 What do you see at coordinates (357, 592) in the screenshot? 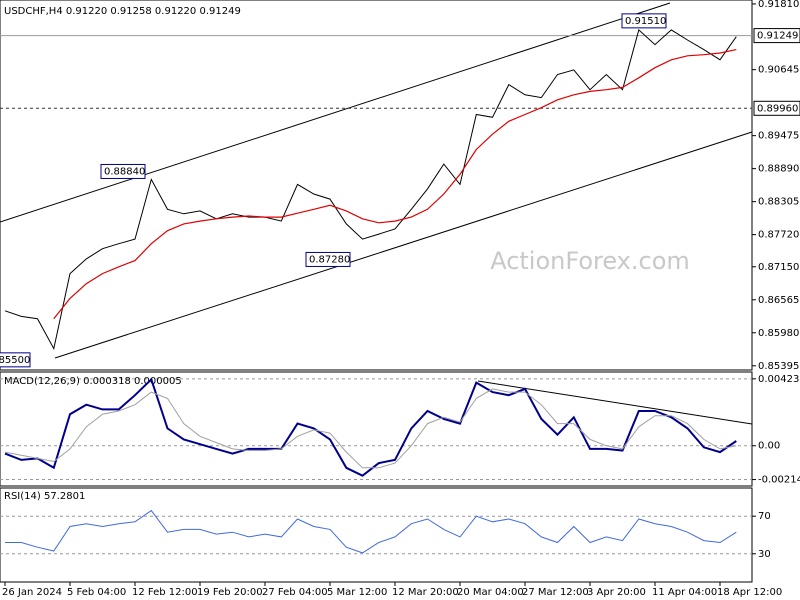
I see `x-tick-label: 5 Mar 12:00` at bounding box center [357, 592].